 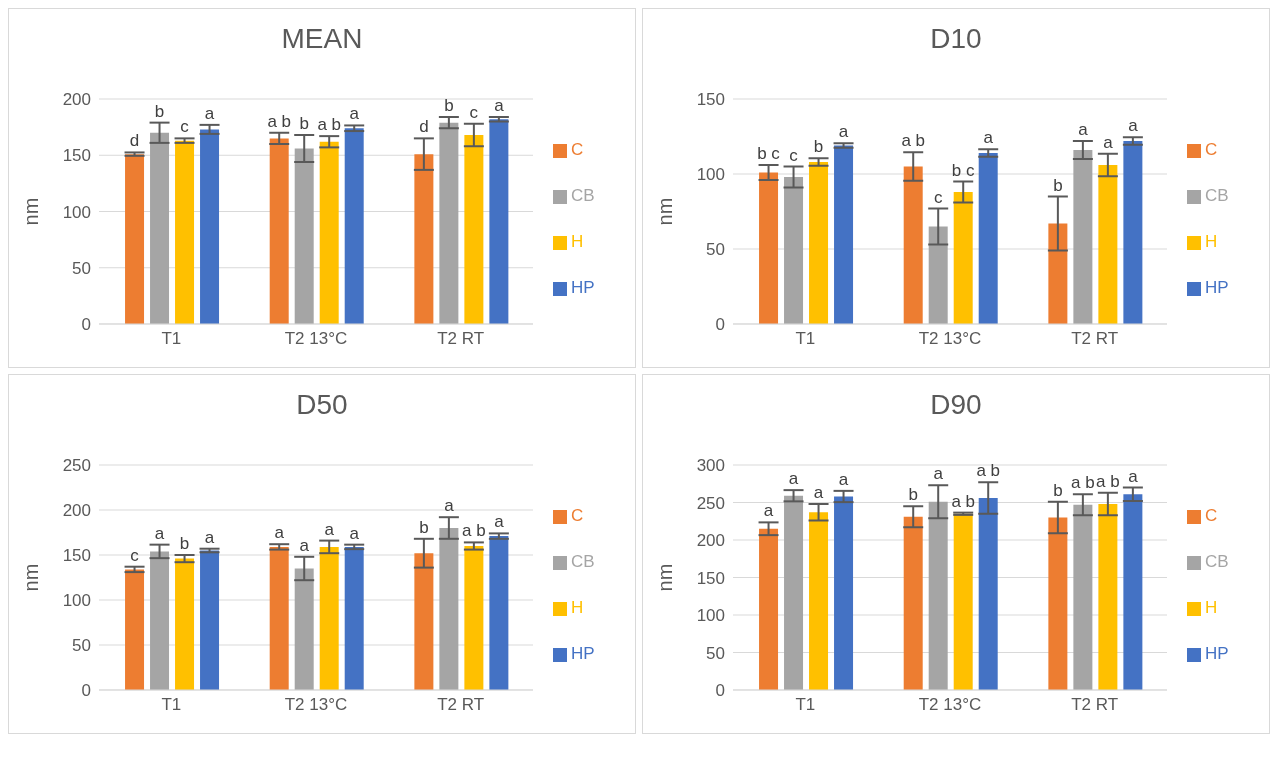 What do you see at coordinates (710, 466) in the screenshot?
I see `y-tick-label: 300` at bounding box center [710, 466].